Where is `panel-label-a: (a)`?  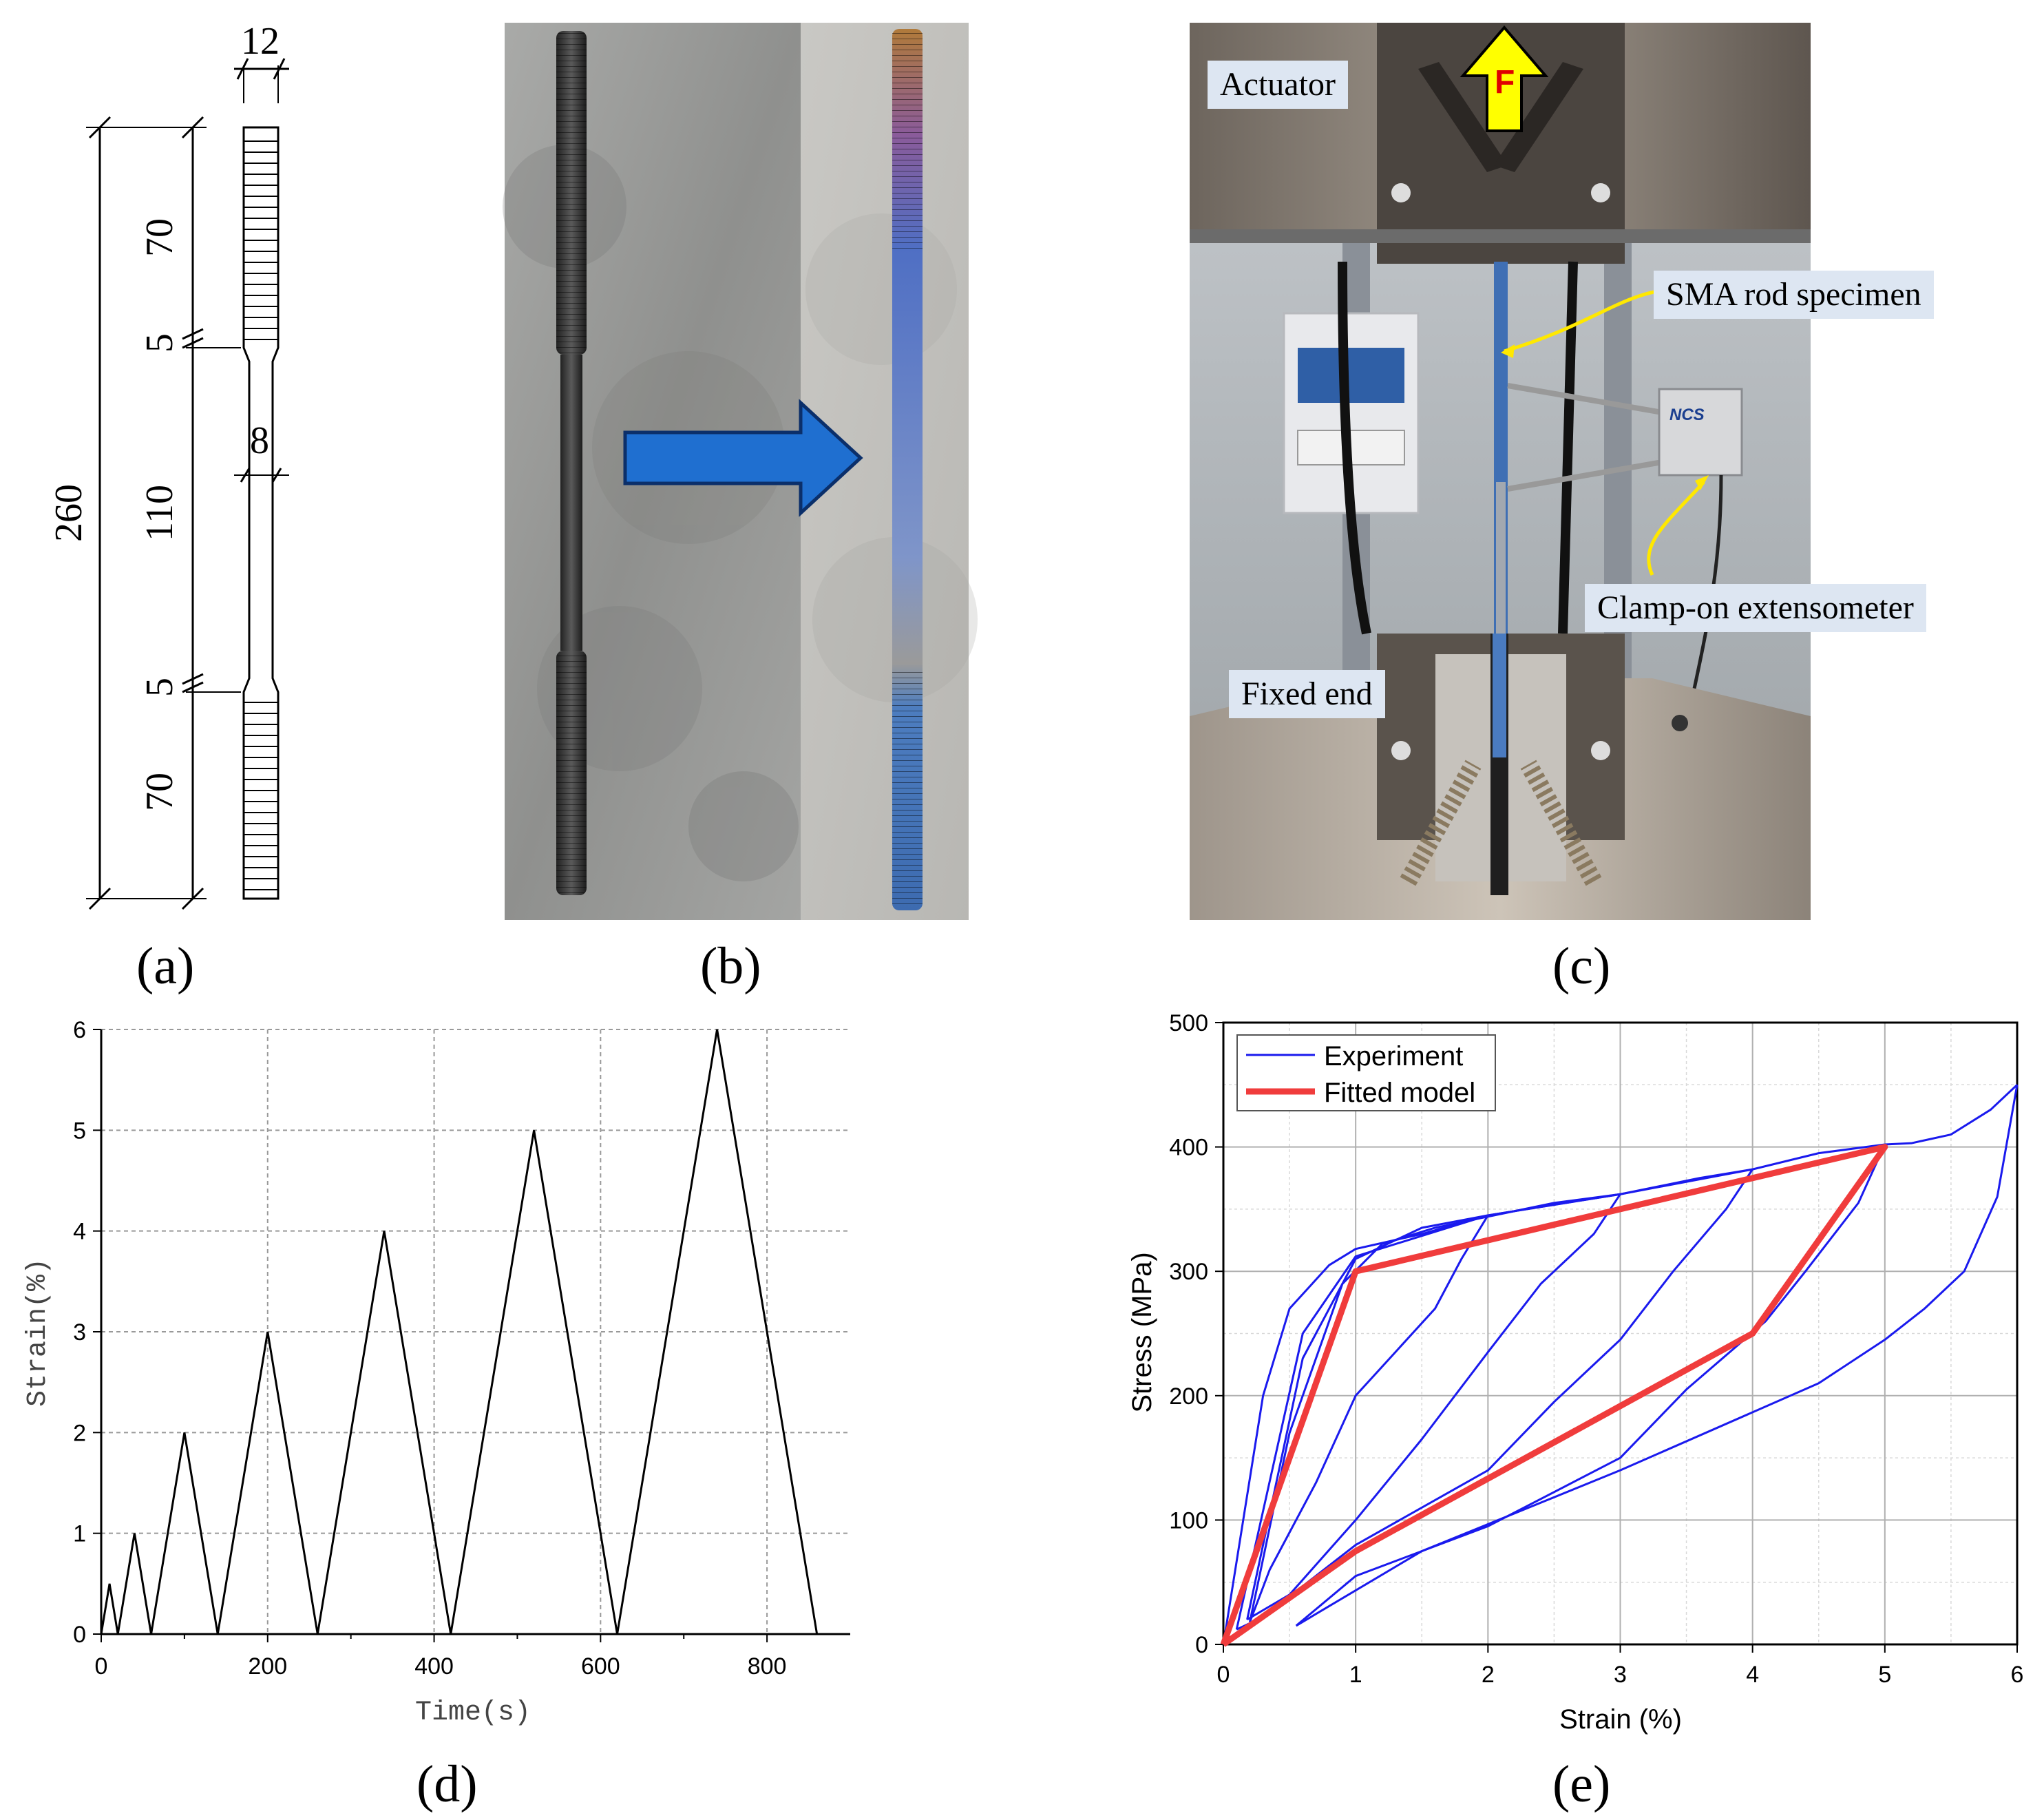 panel-label-a: (a) is located at coordinates (165, 966).